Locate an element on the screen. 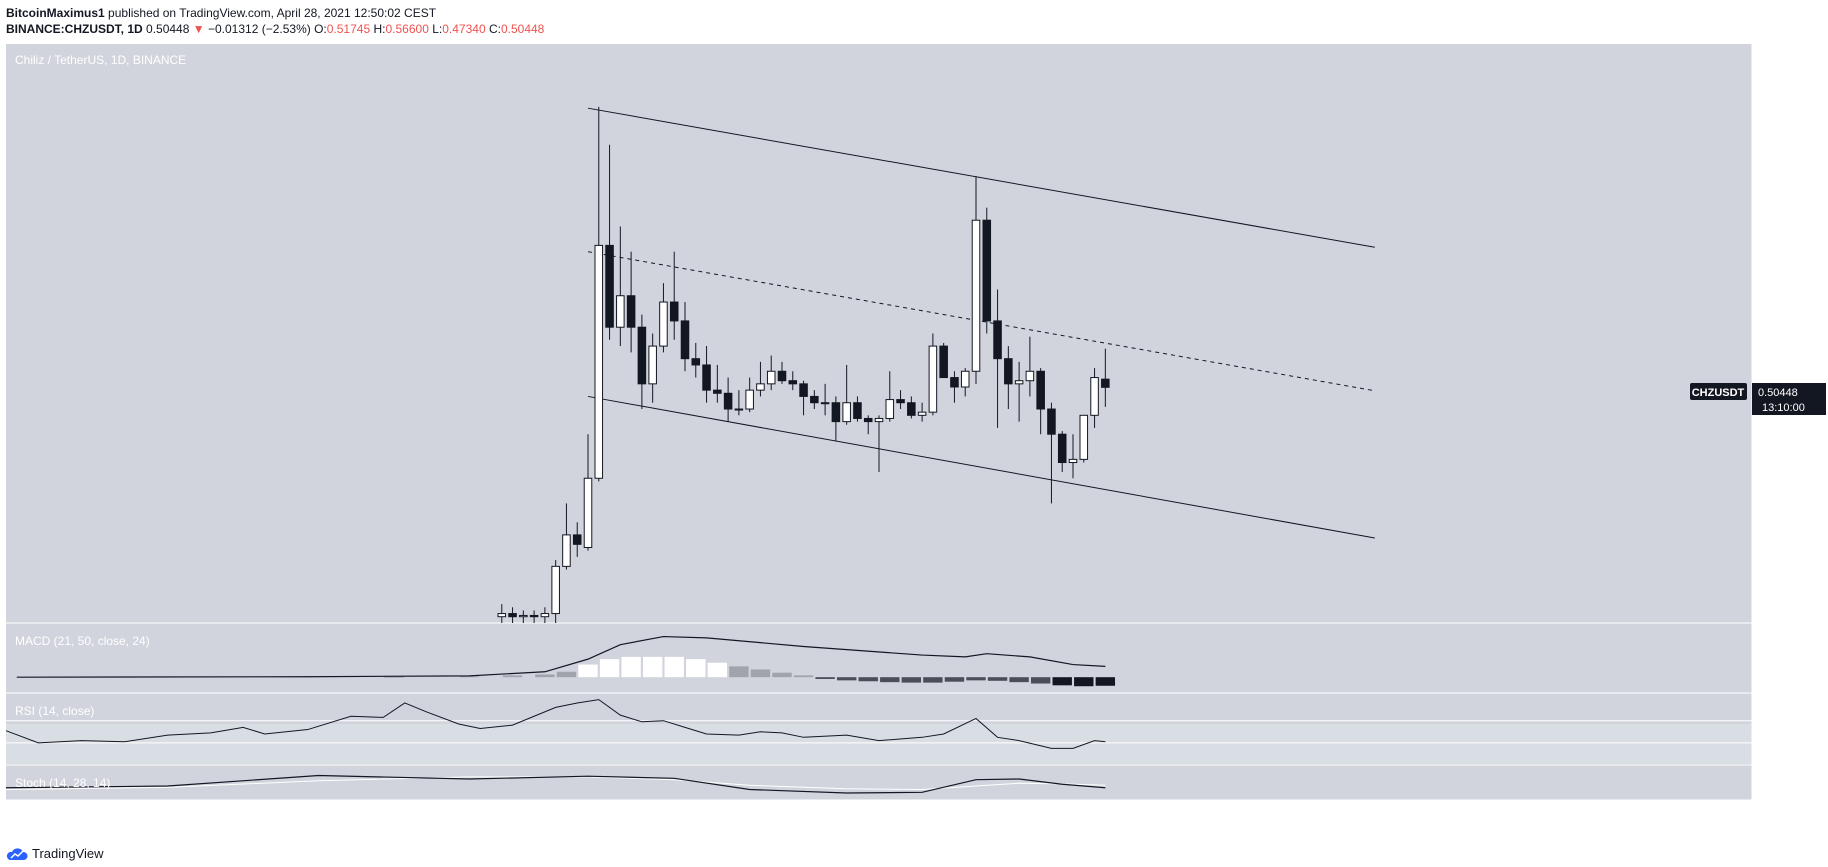 This screenshot has height=867, width=1828. price-tick-label: 0.70000 is located at coordinates (1783, 265).